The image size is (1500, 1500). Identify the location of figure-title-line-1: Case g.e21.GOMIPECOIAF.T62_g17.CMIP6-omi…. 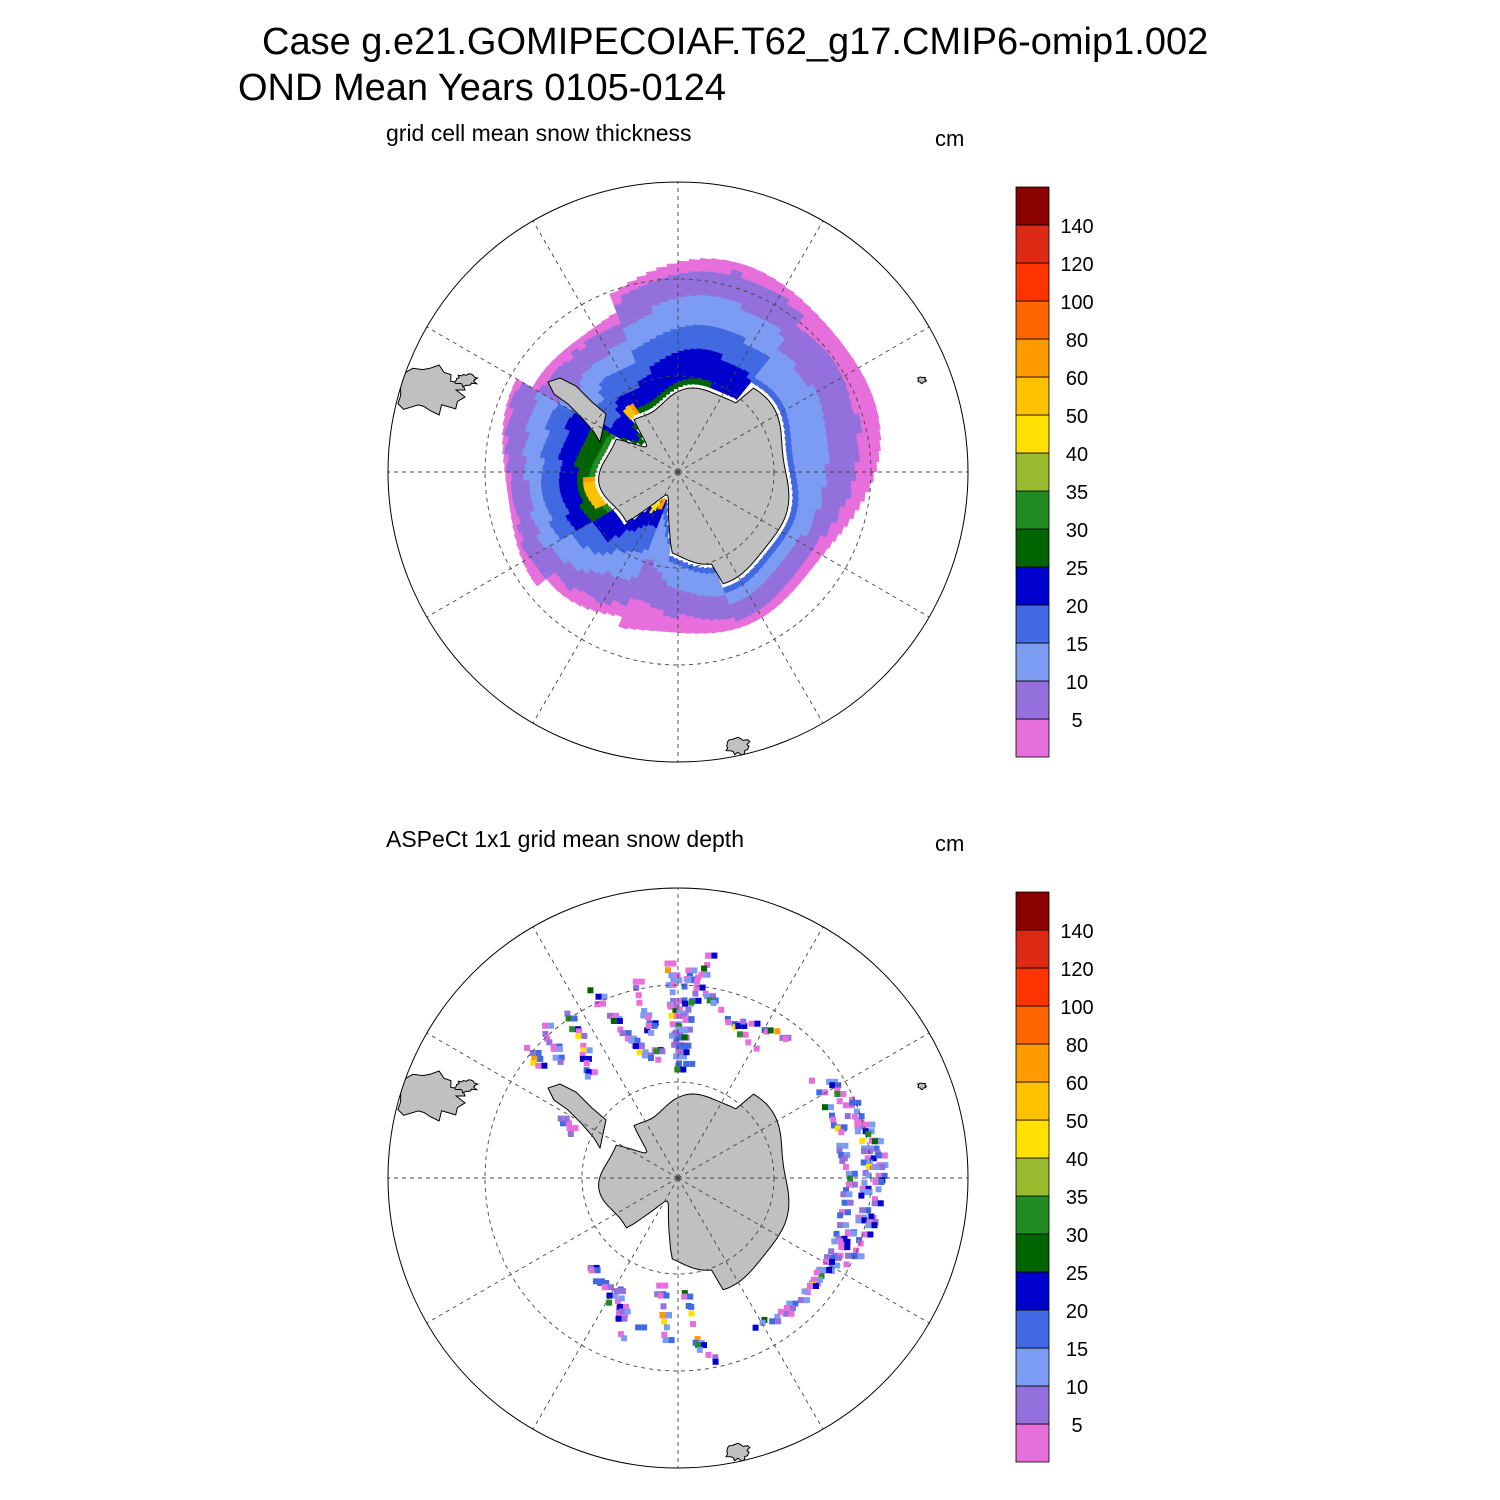
(735, 42).